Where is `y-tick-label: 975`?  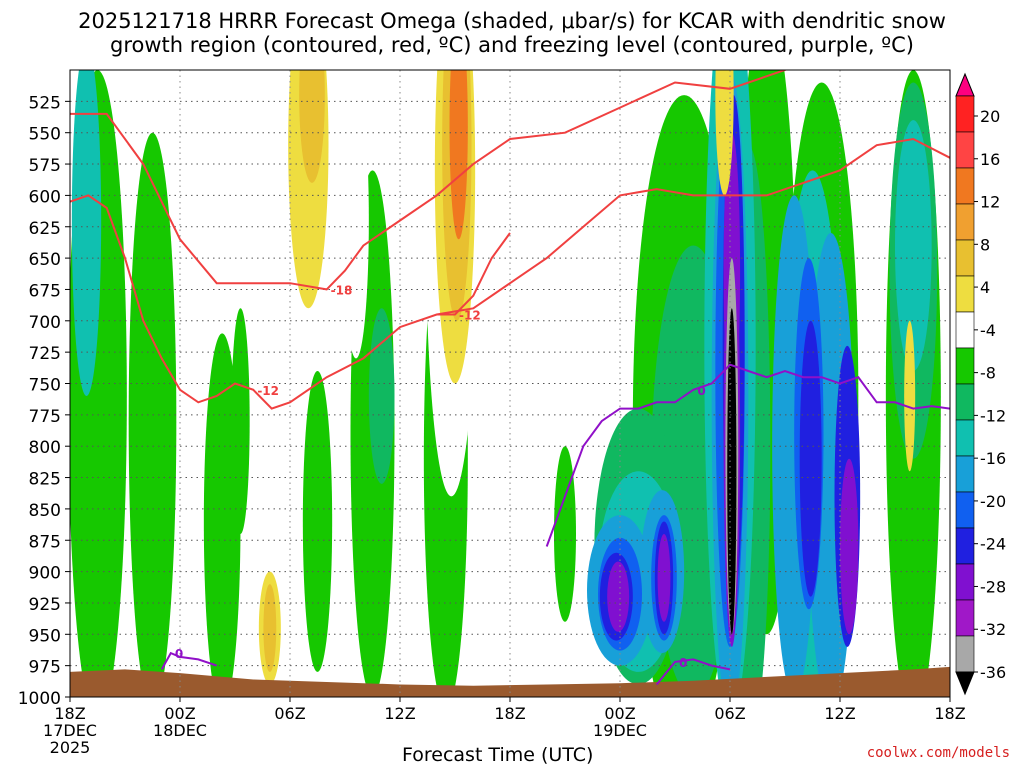
y-tick-label: 975 is located at coordinates (45, 668).